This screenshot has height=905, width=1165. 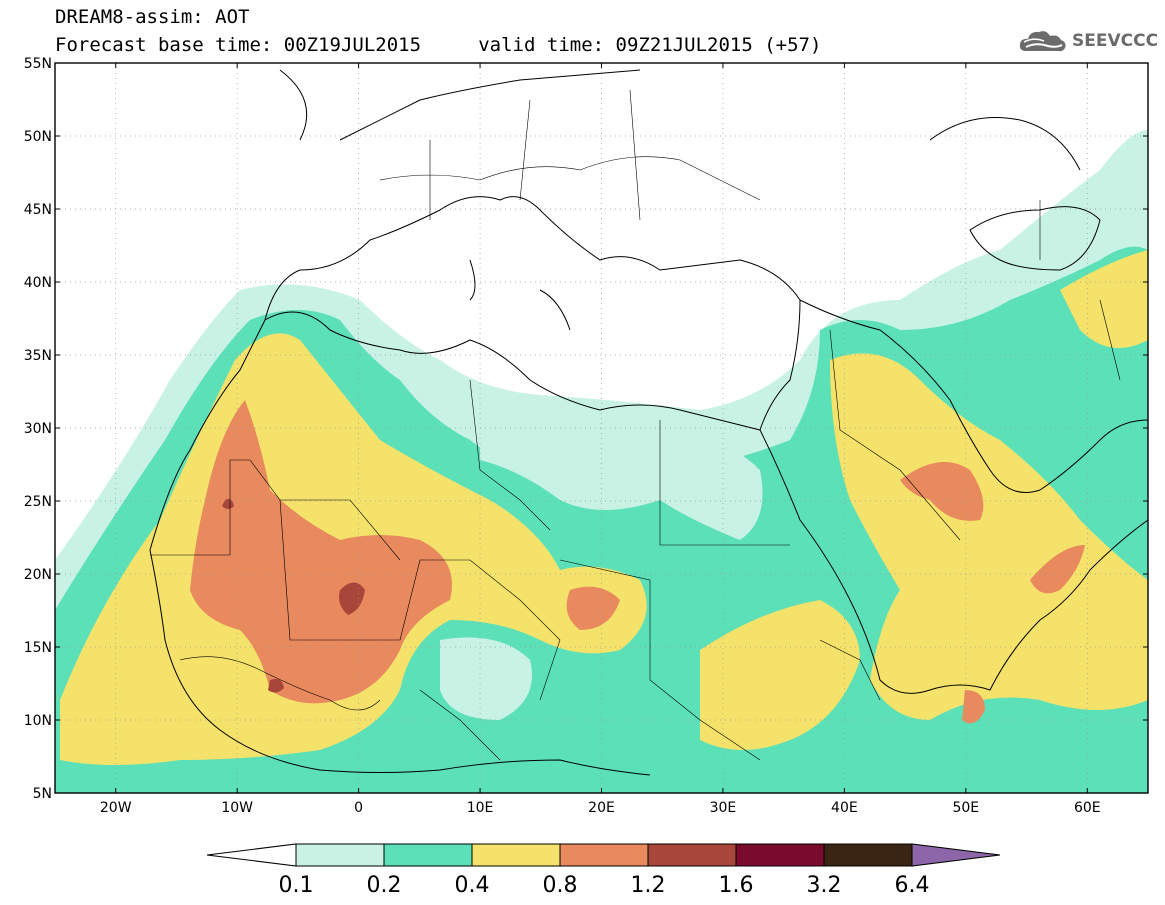 What do you see at coordinates (38, 356) in the screenshot?
I see `y-tick-label: 35N` at bounding box center [38, 356].